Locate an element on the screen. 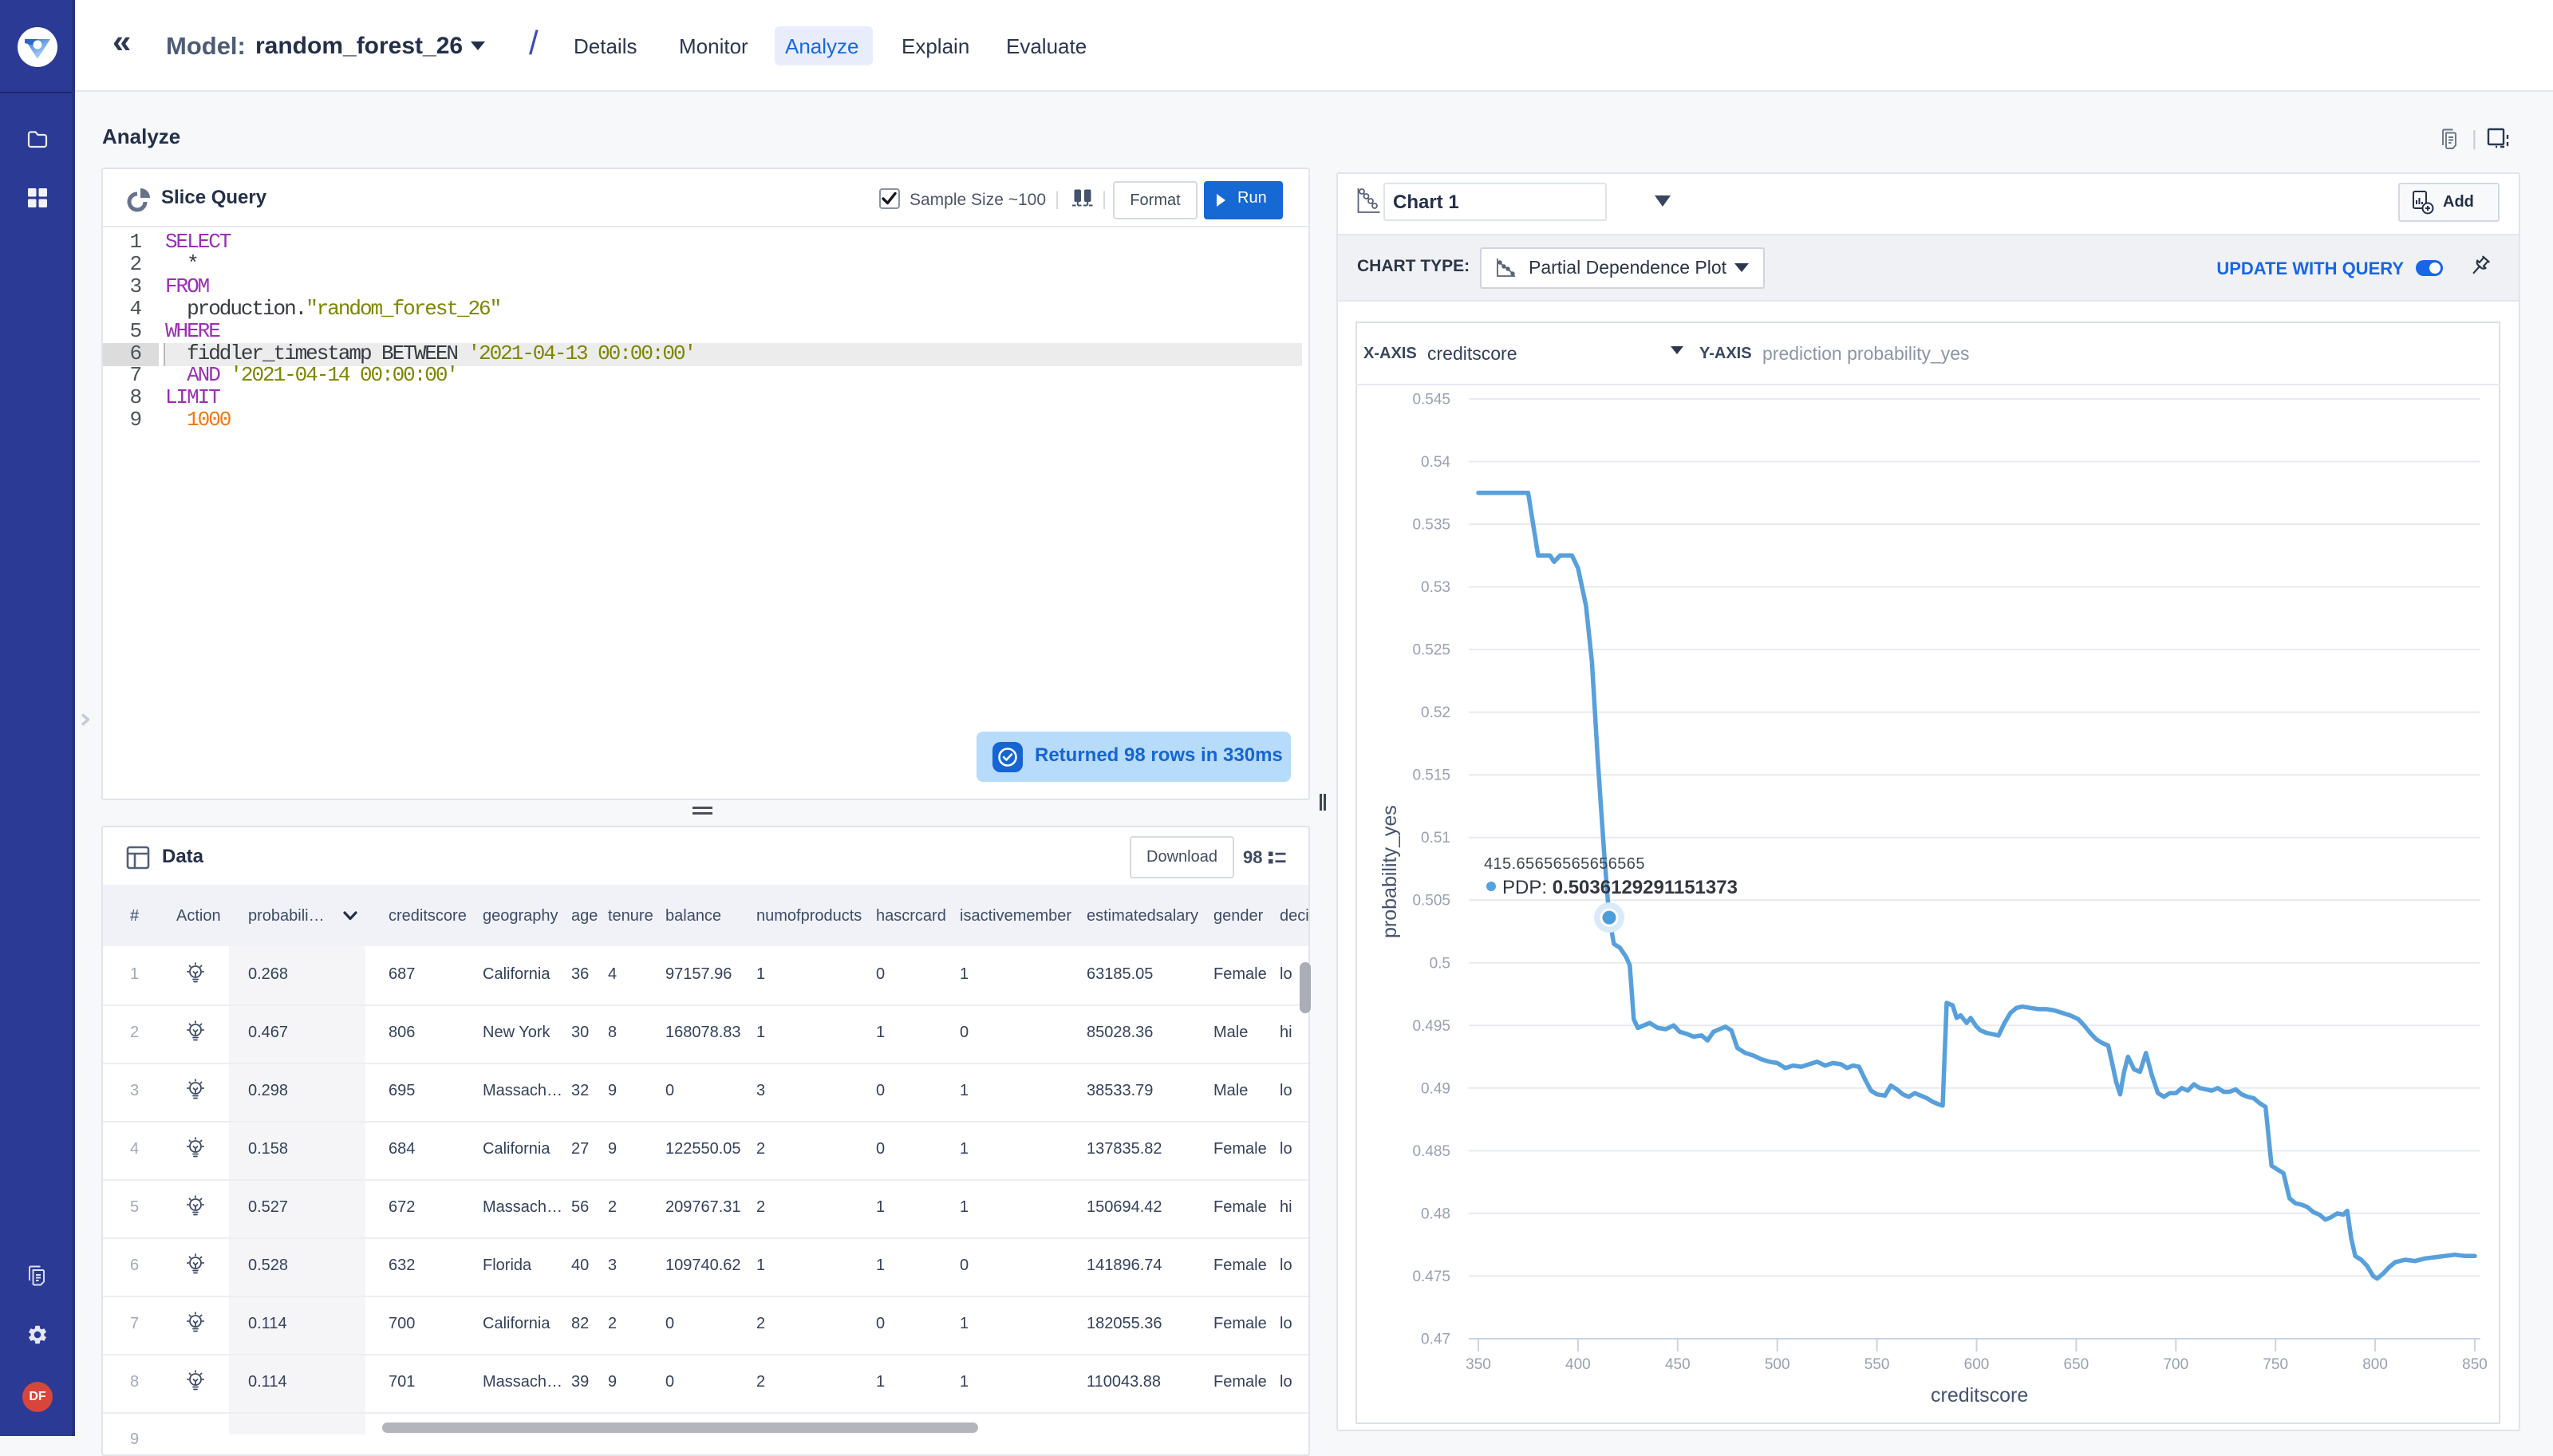  svg-text: 350 is located at coordinates (1478, 1364).